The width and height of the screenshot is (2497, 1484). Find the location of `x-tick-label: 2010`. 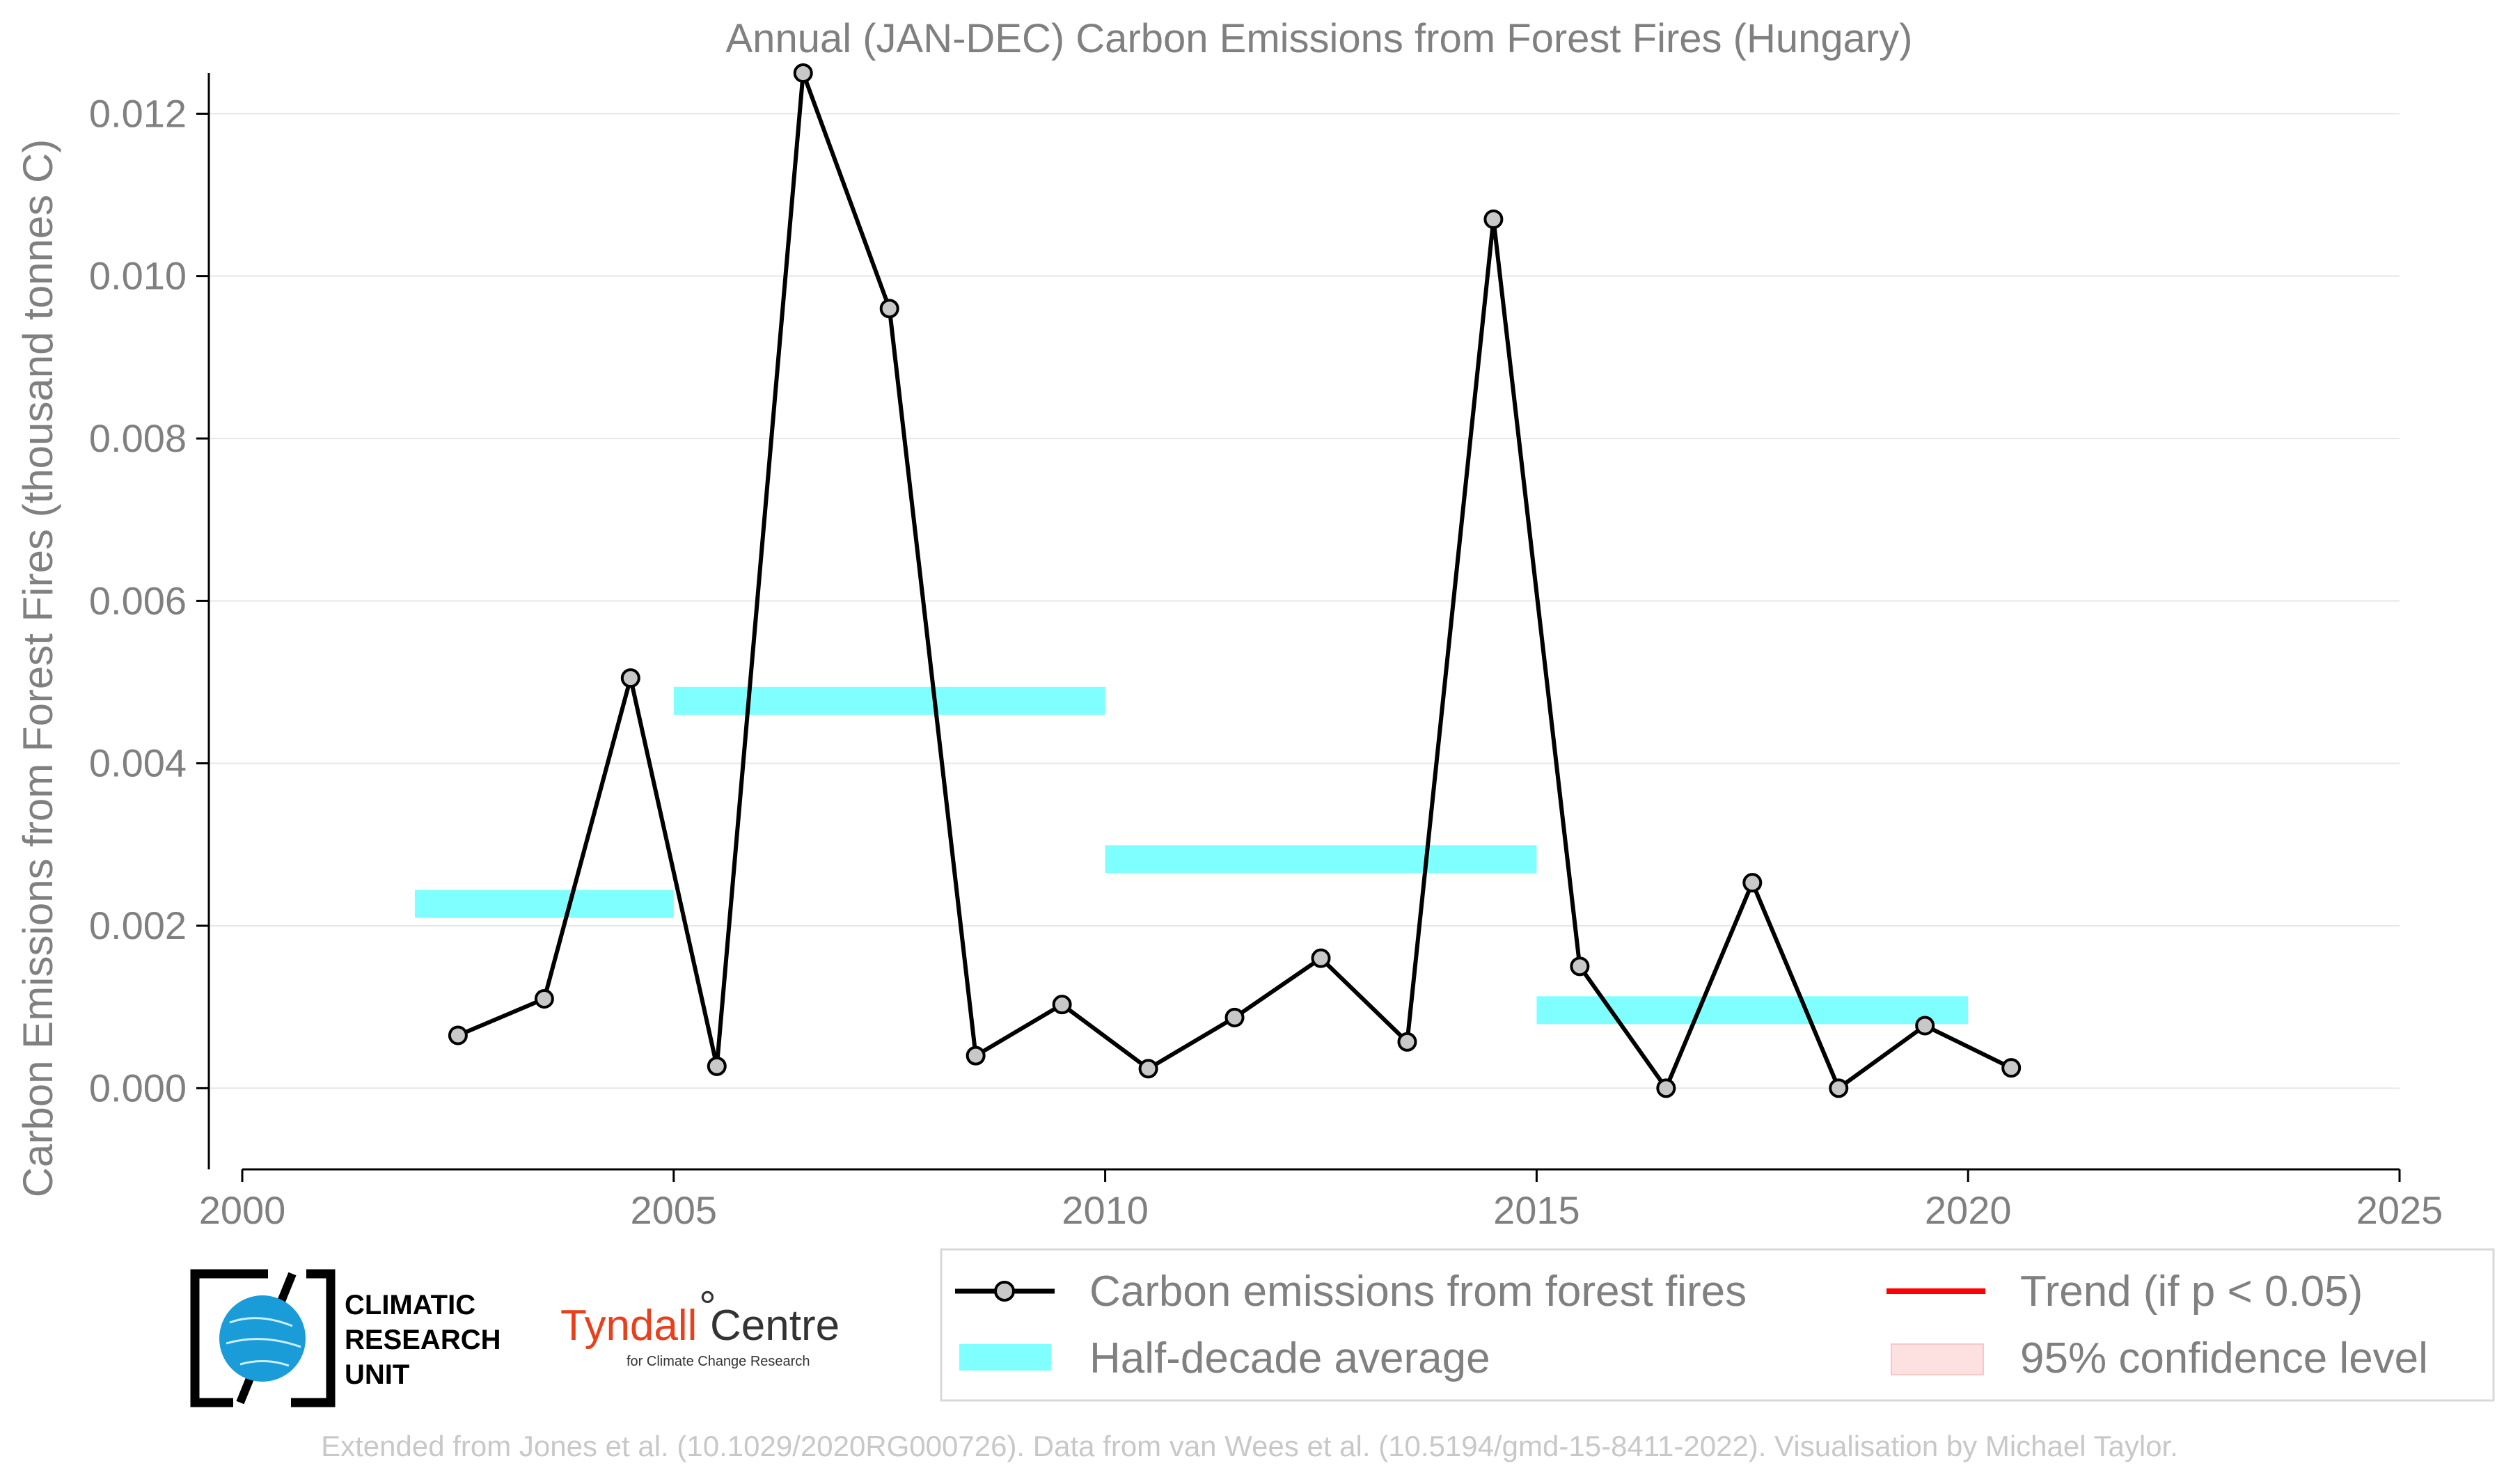

x-tick-label: 2010 is located at coordinates (1105, 1210).